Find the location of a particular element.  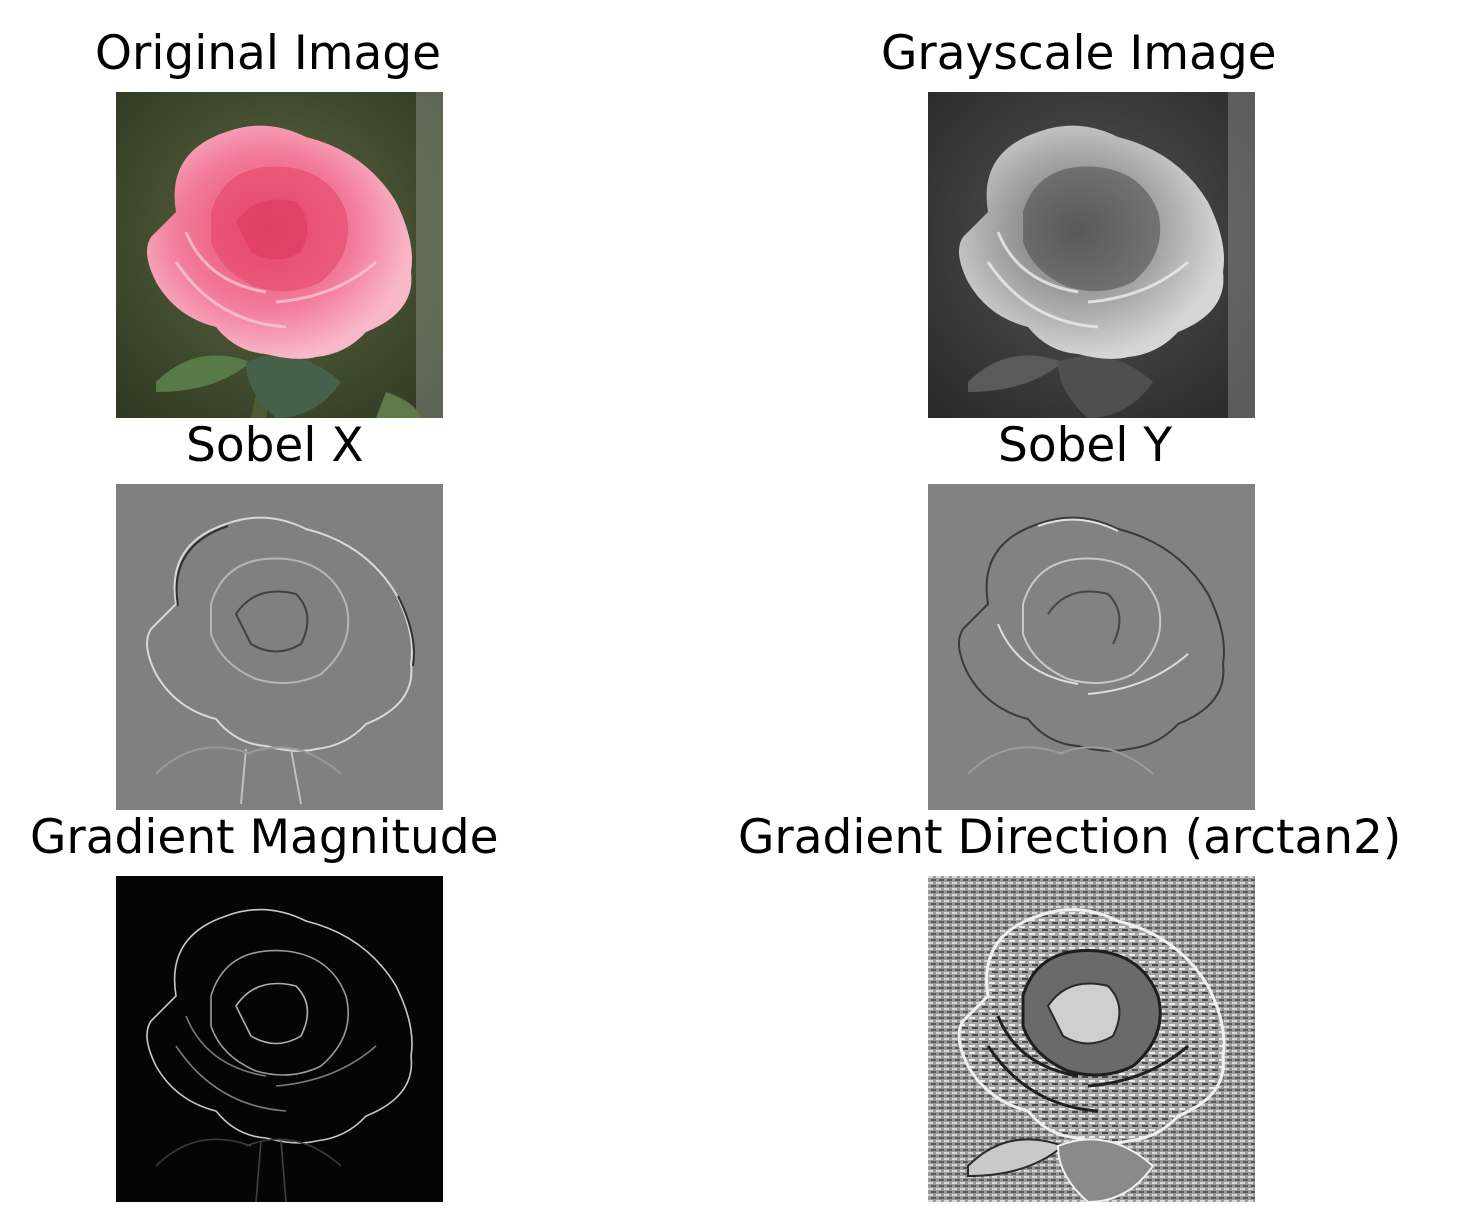

panel-title-original: Original Image is located at coordinates (268, 53).